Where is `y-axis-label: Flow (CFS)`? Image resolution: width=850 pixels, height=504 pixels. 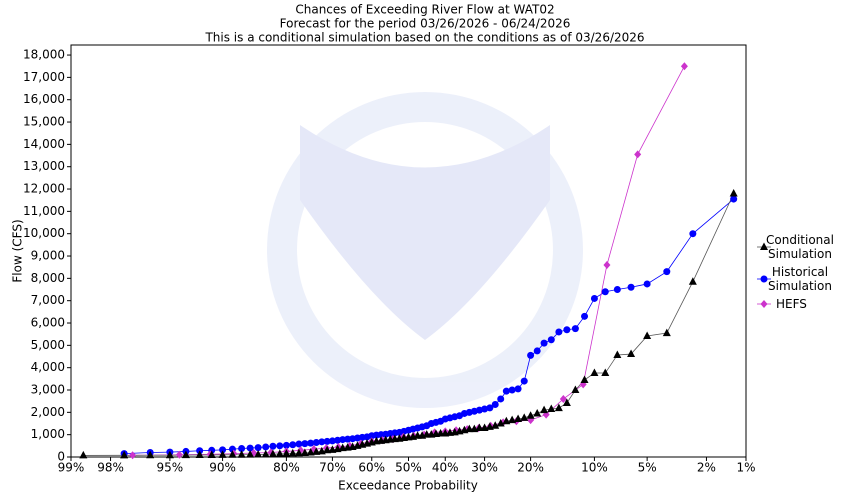
y-axis-label: Flow (CFS) is located at coordinates (18, 250).